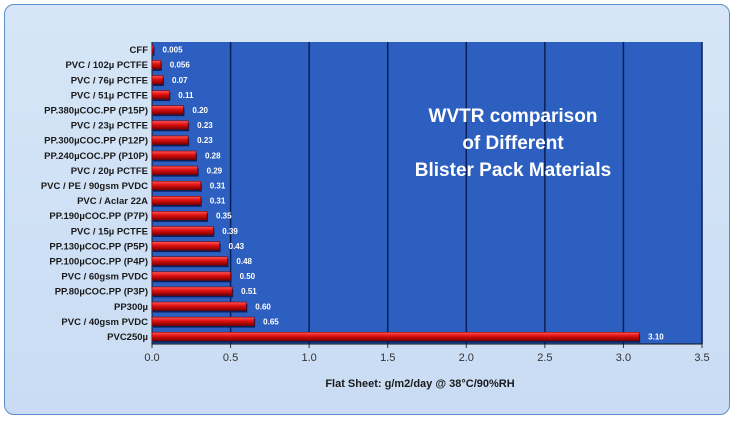  What do you see at coordinates (466, 358) in the screenshot?
I see `x-tick-label: 2.0` at bounding box center [466, 358].